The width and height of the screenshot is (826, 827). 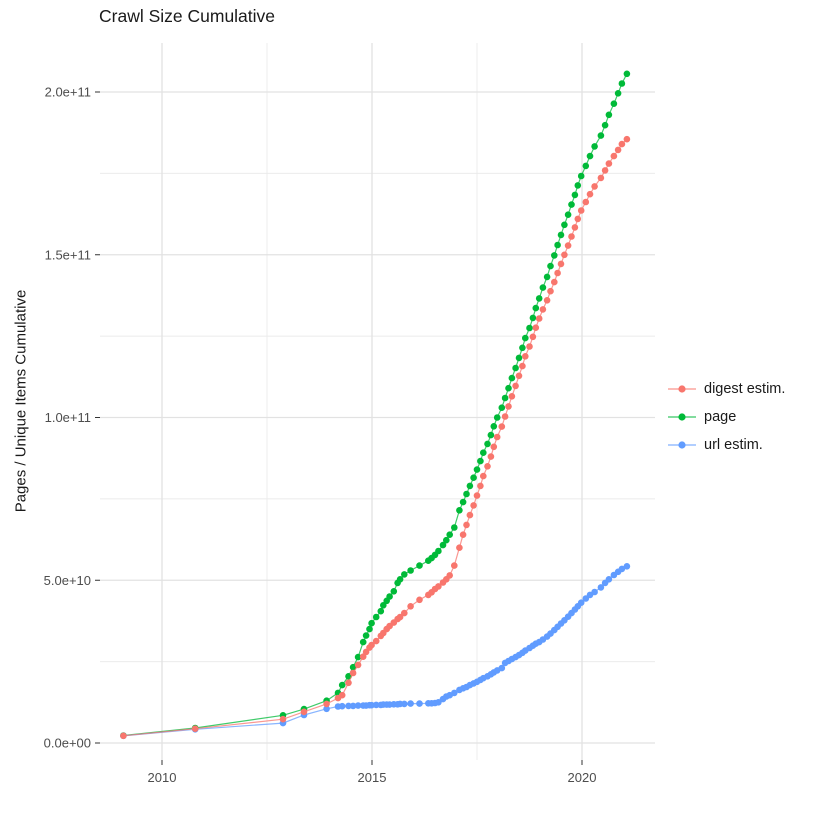 I want to click on y-tick-label: 1.0e+11, so click(x=68, y=417).